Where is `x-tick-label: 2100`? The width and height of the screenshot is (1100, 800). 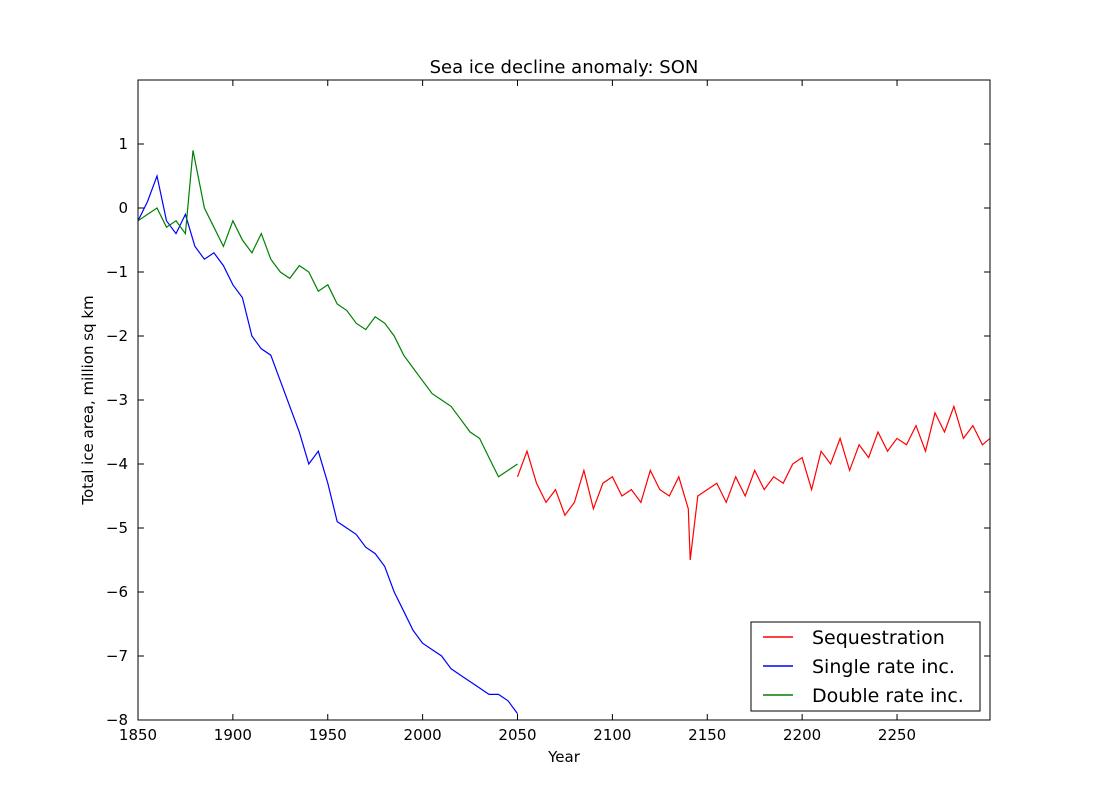
x-tick-label: 2100 is located at coordinates (612, 735).